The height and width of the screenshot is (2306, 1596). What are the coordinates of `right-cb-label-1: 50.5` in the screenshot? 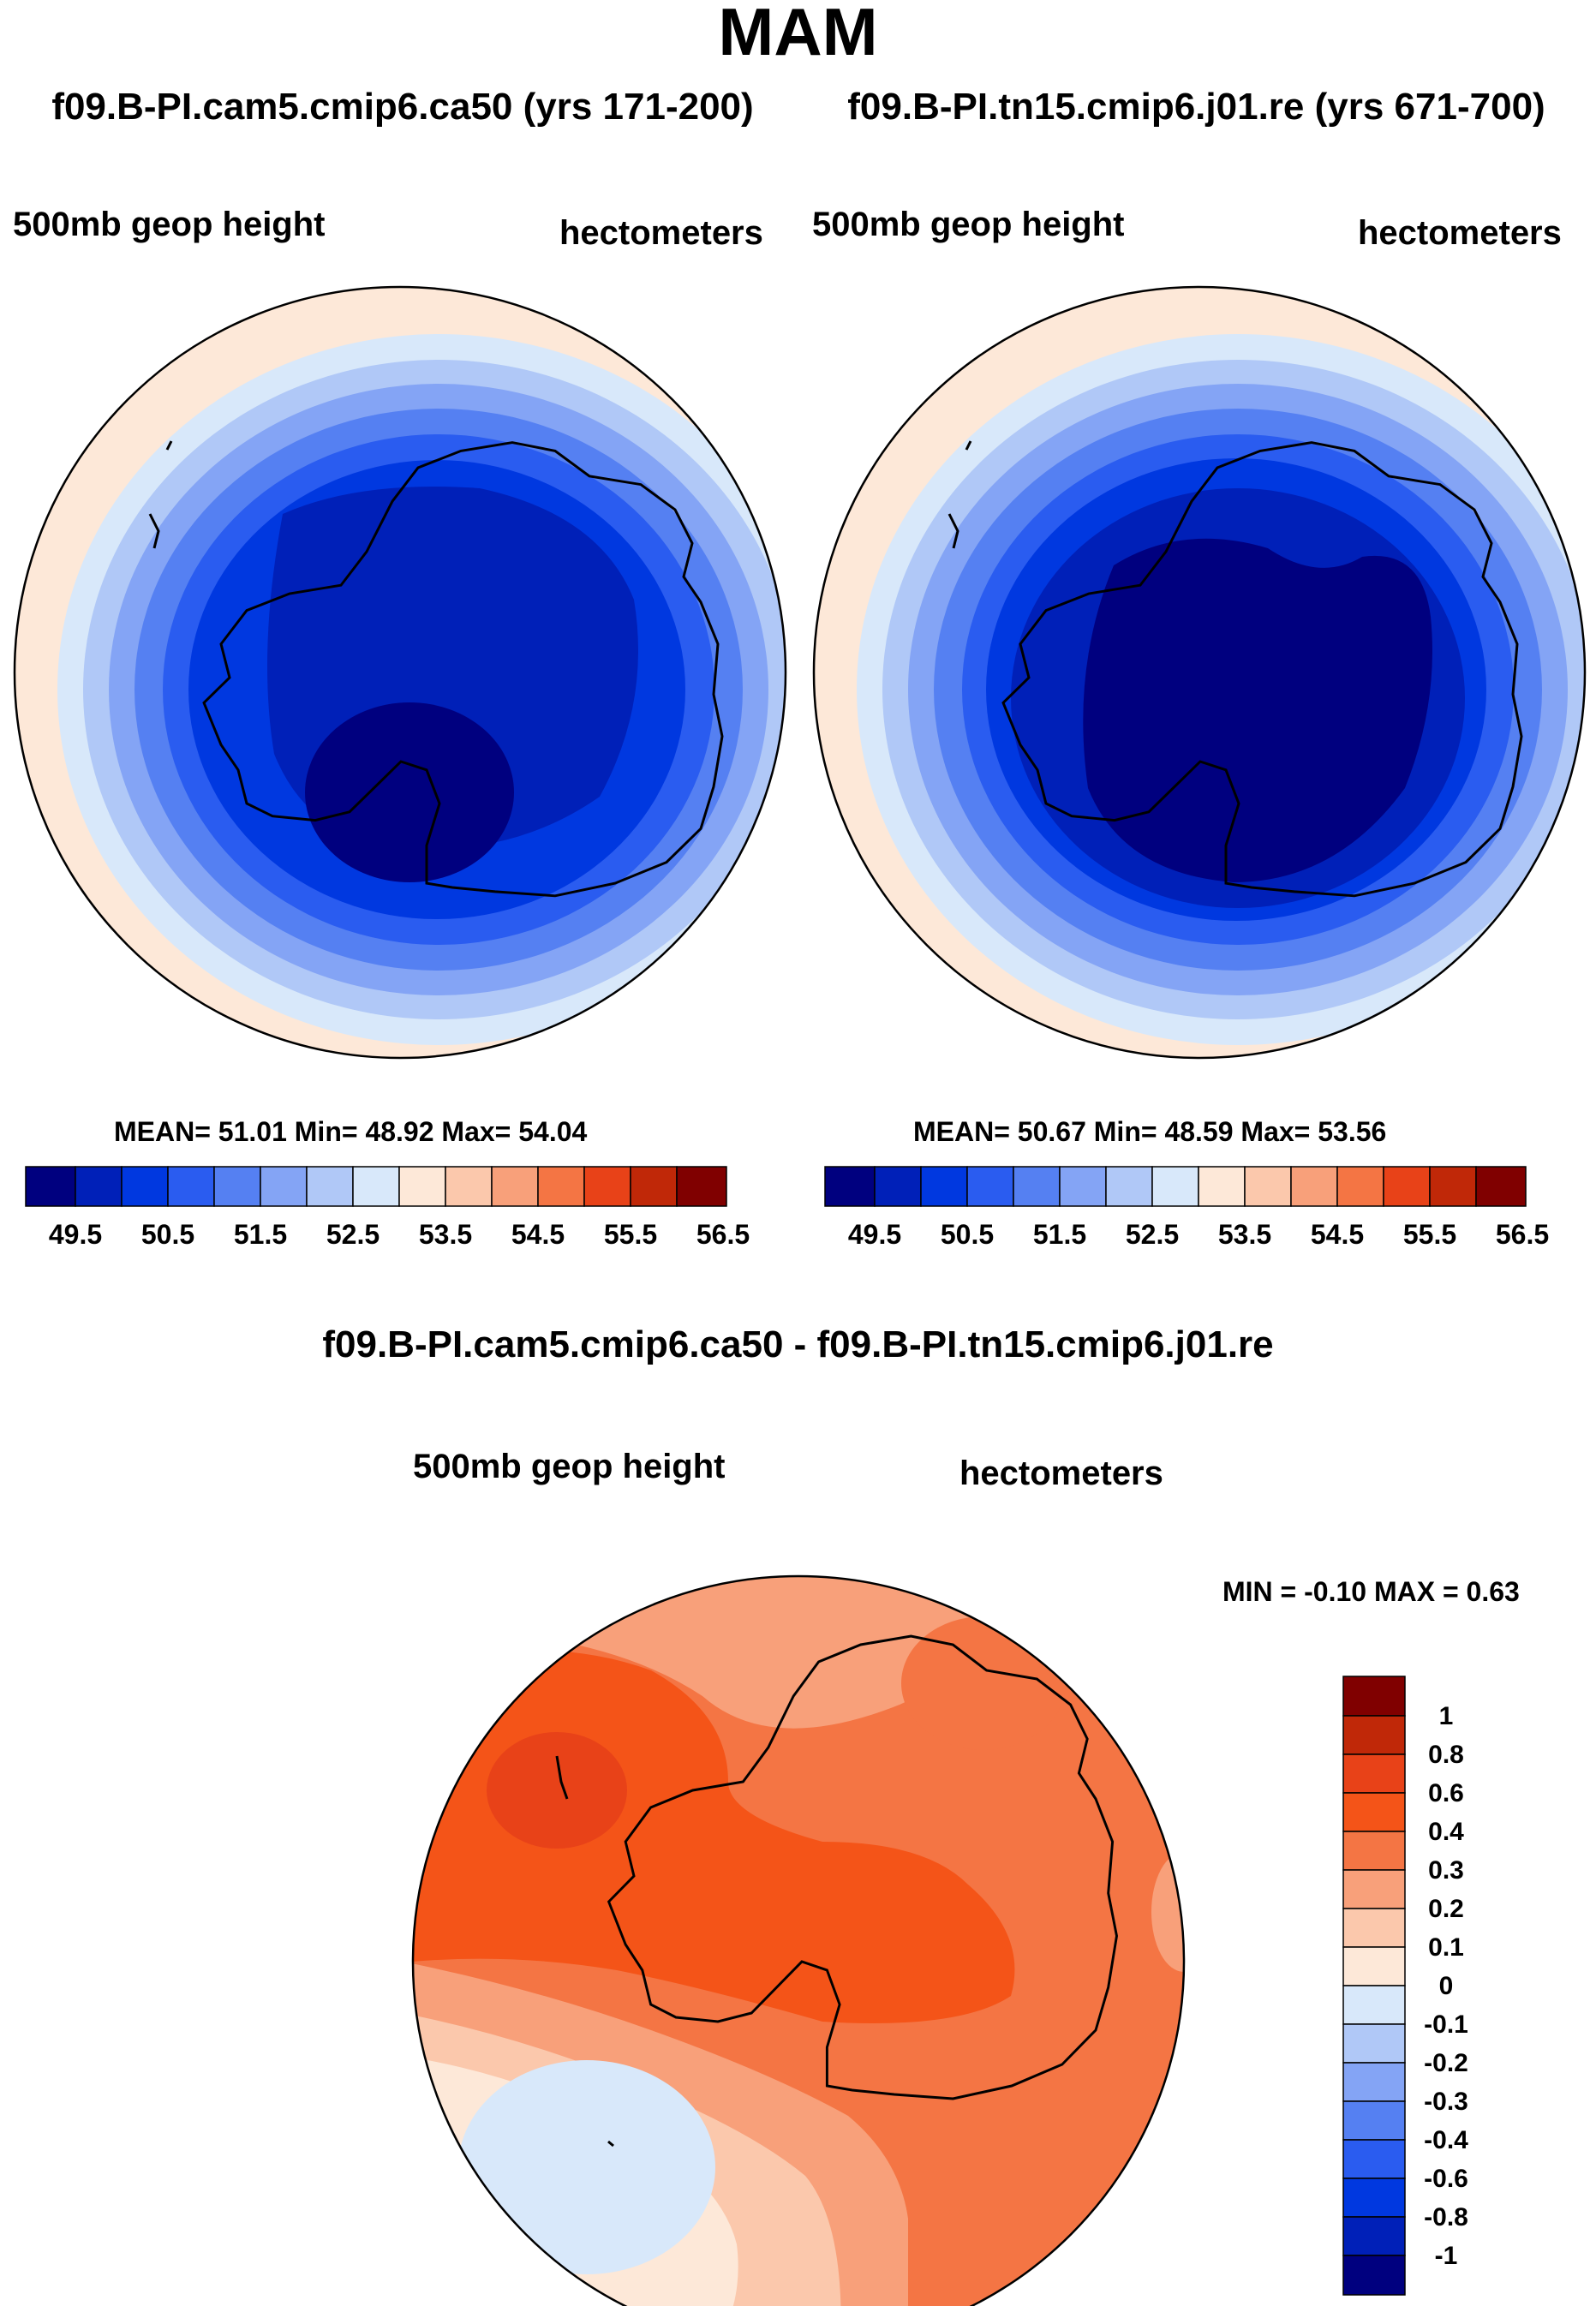 It's located at (968, 1234).